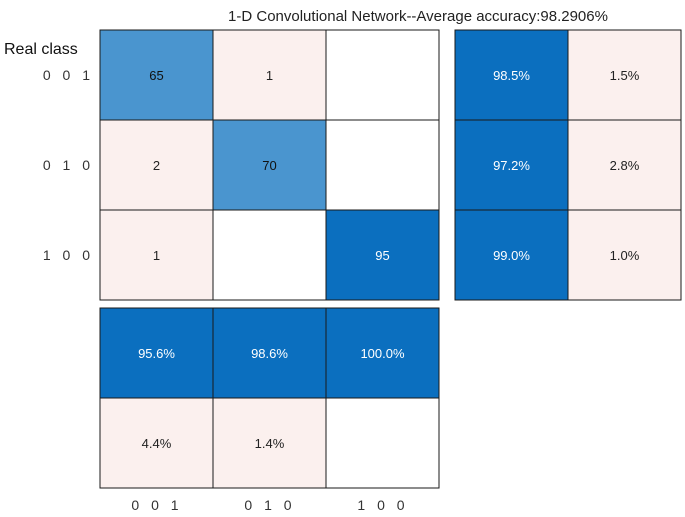 The height and width of the screenshot is (517, 685). What do you see at coordinates (269, 255) in the screenshot?
I see `matrix-cell-2-1-rect` at bounding box center [269, 255].